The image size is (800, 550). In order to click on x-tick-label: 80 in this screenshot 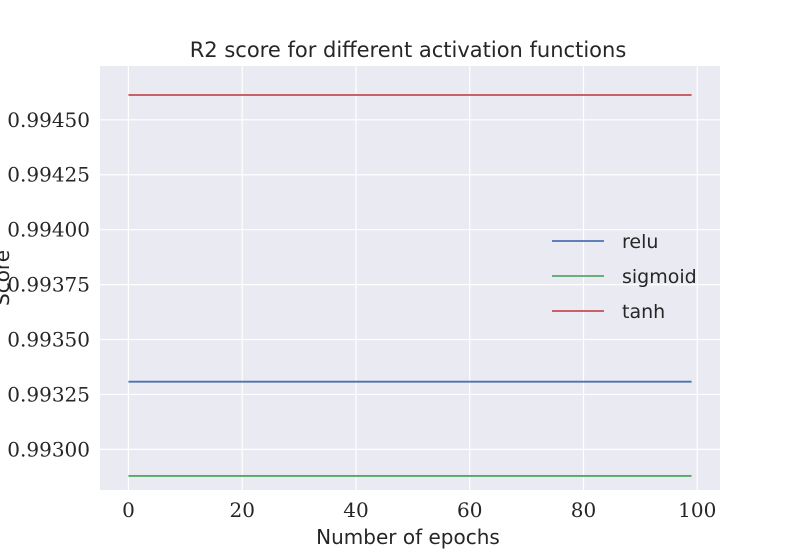, I will do `click(583, 510)`.